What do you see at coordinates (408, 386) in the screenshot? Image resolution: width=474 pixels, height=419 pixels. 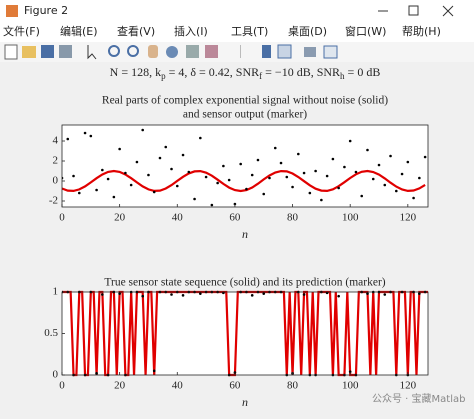 I see `x-tick-label: 120` at bounding box center [408, 386].